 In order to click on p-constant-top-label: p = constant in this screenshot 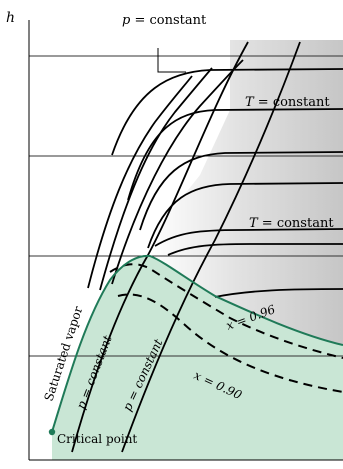, I will do `click(164, 20)`.